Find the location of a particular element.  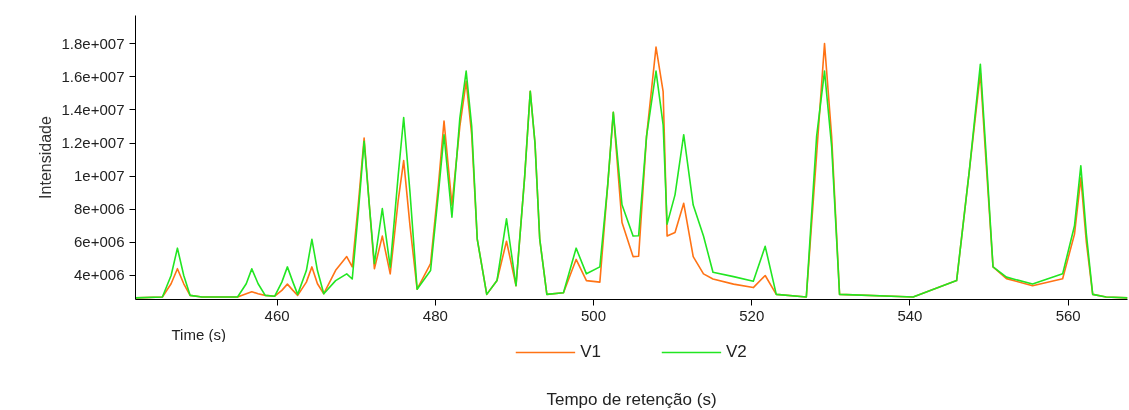

x-tick-label: 460 is located at coordinates (277, 315).